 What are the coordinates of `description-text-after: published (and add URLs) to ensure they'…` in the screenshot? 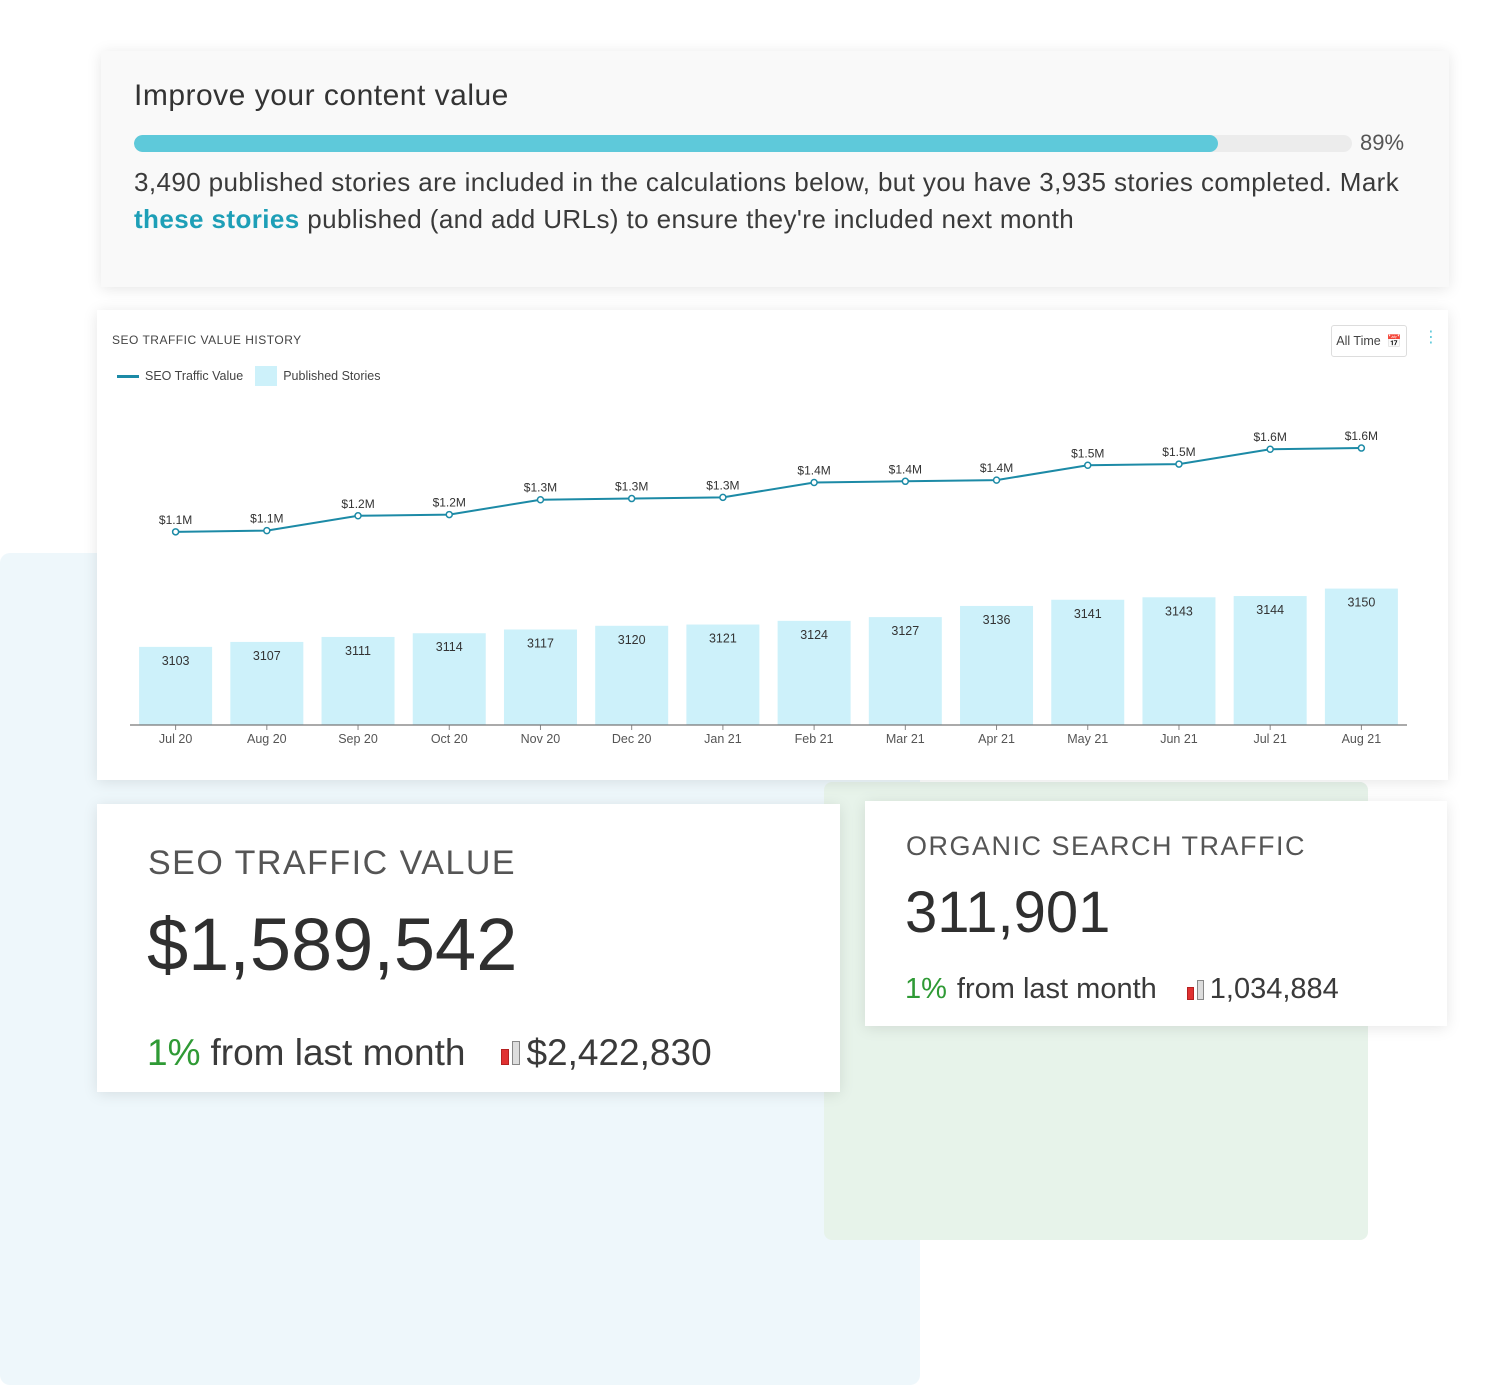 It's located at (687, 219).